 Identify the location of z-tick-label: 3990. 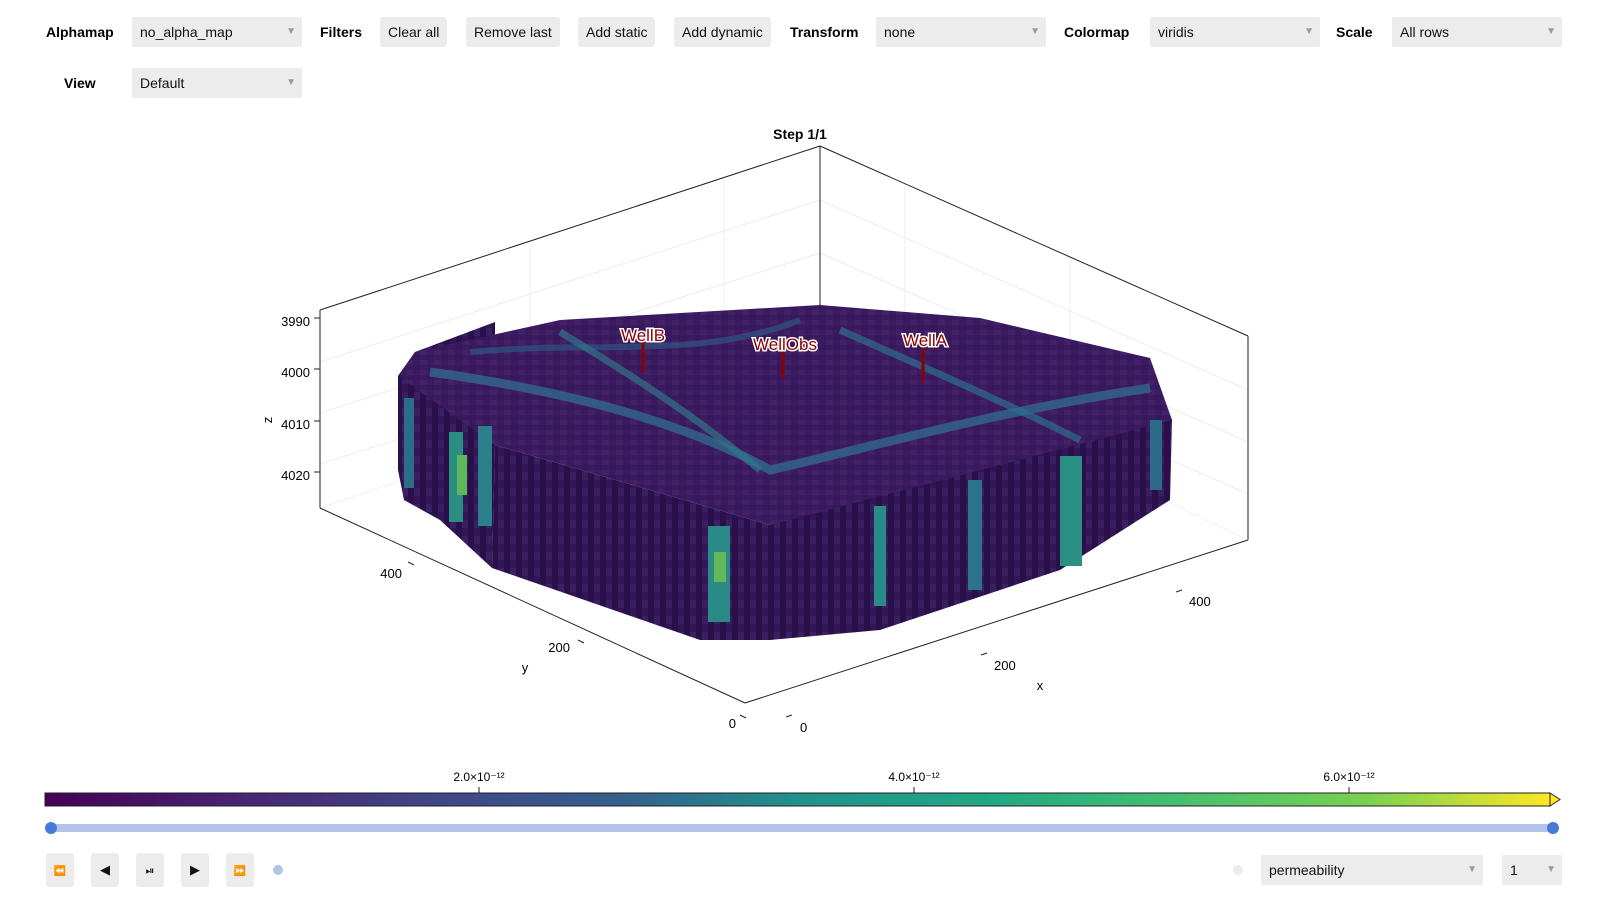
(295, 321).